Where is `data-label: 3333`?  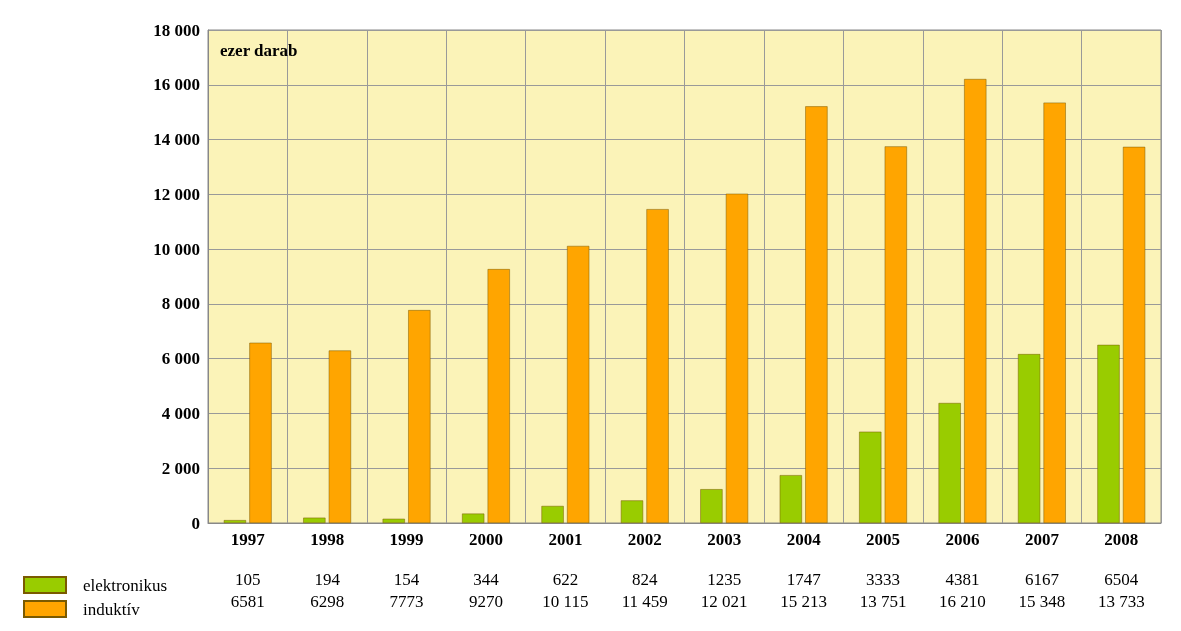 data-label: 3333 is located at coordinates (883, 579).